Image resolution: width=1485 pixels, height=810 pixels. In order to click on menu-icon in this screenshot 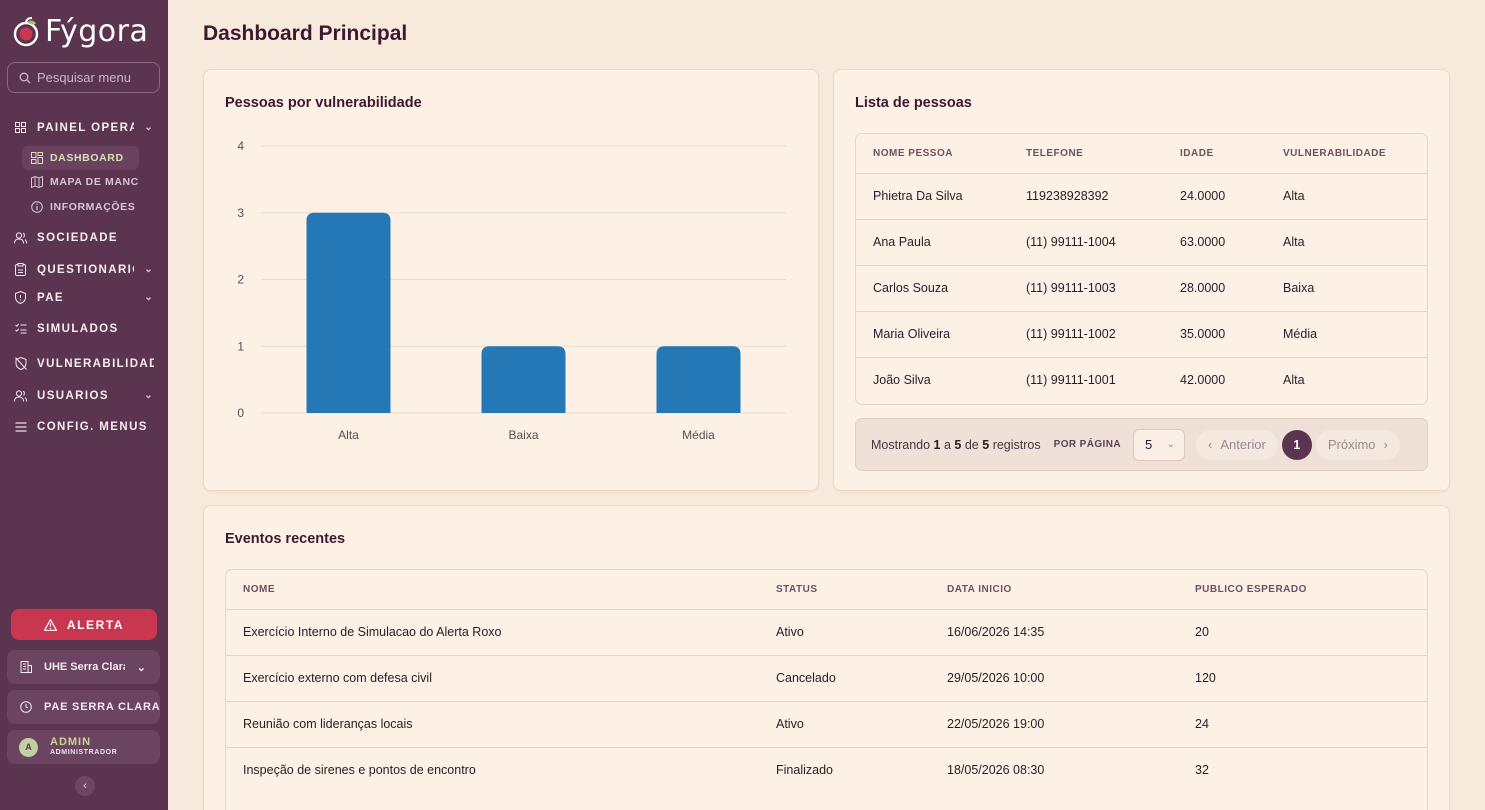, I will do `click(20, 426)`.